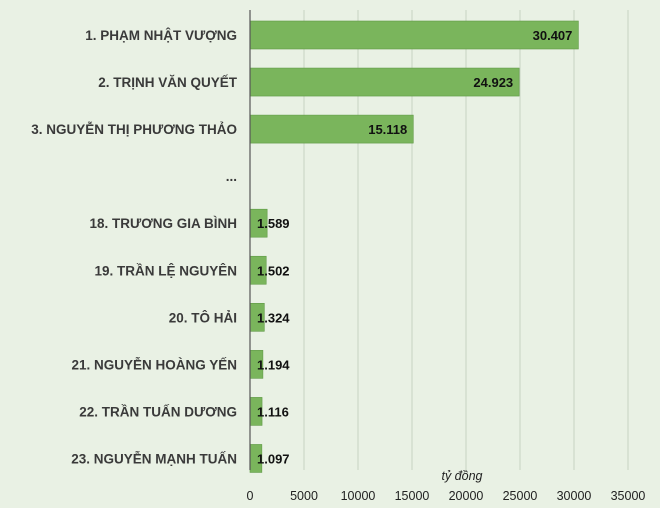 This screenshot has width=660, height=508. What do you see at coordinates (273, 223) in the screenshot?
I see `value-label: 1.589` at bounding box center [273, 223].